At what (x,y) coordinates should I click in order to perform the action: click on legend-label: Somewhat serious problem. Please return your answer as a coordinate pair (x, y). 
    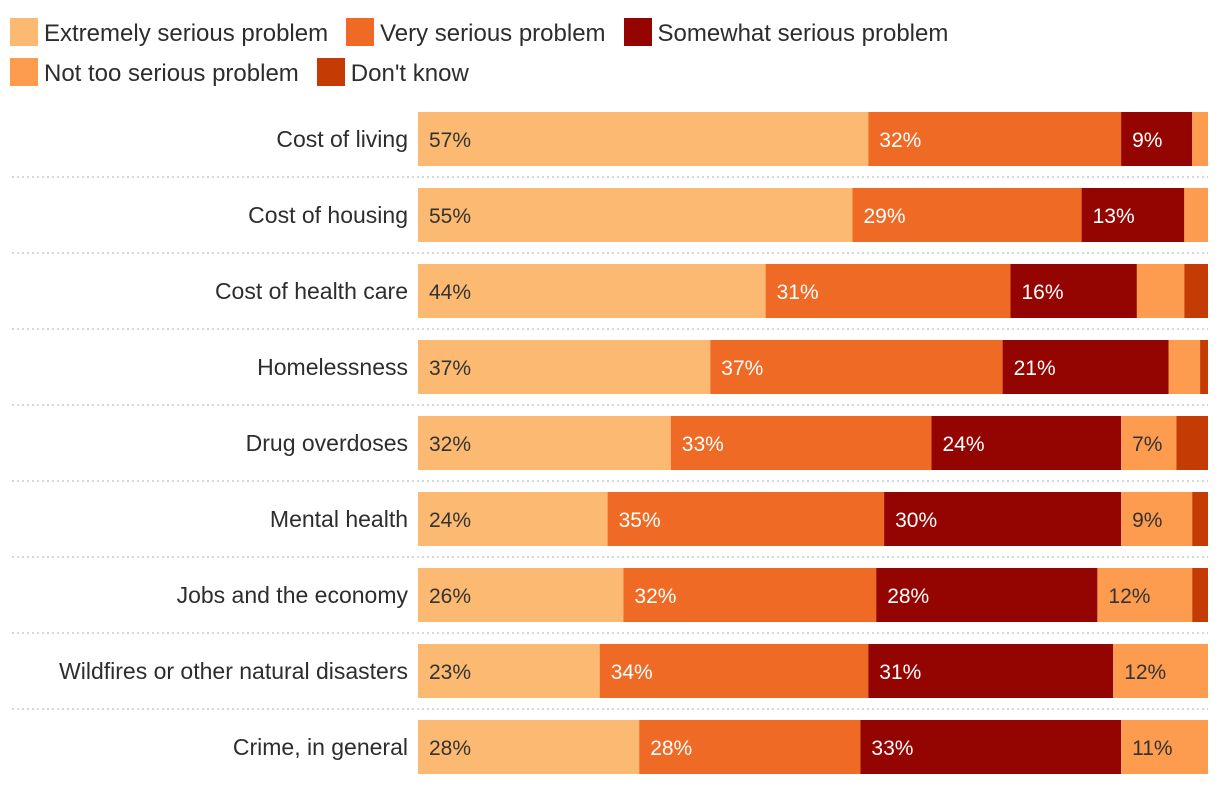
    Looking at the image, I should click on (803, 33).